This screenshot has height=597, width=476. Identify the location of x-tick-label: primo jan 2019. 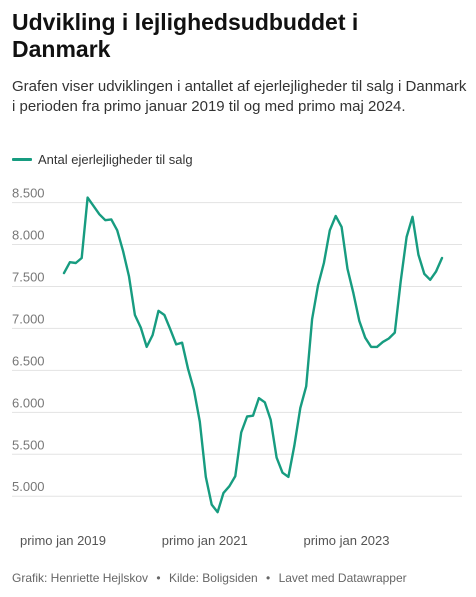
(63, 540).